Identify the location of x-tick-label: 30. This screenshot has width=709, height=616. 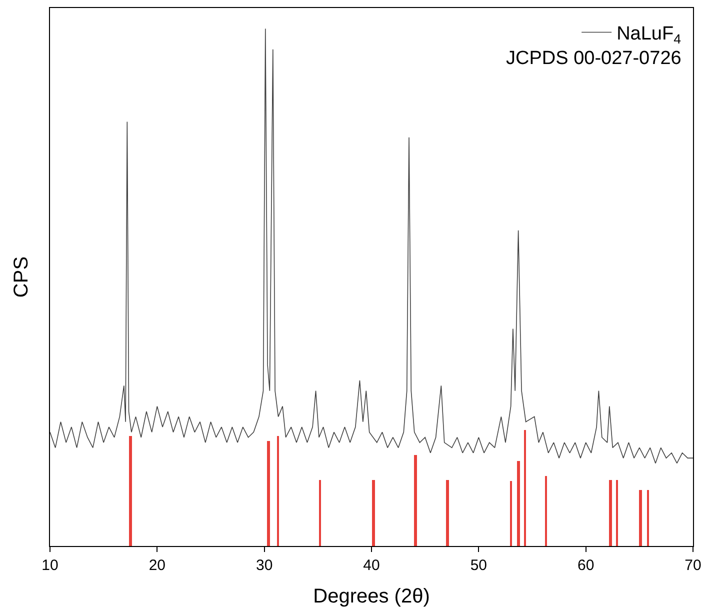
(264, 565).